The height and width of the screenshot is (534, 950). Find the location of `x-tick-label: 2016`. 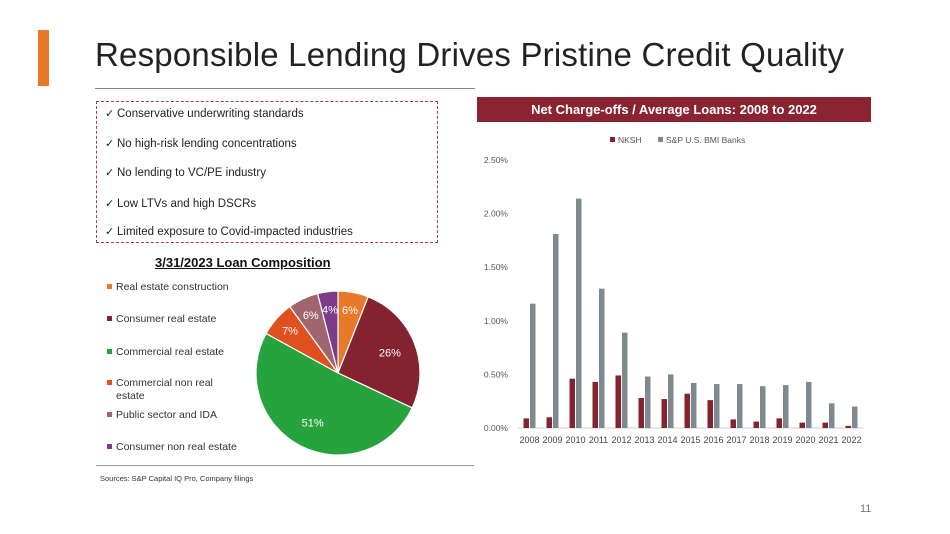

x-tick-label: 2016 is located at coordinates (713, 440).